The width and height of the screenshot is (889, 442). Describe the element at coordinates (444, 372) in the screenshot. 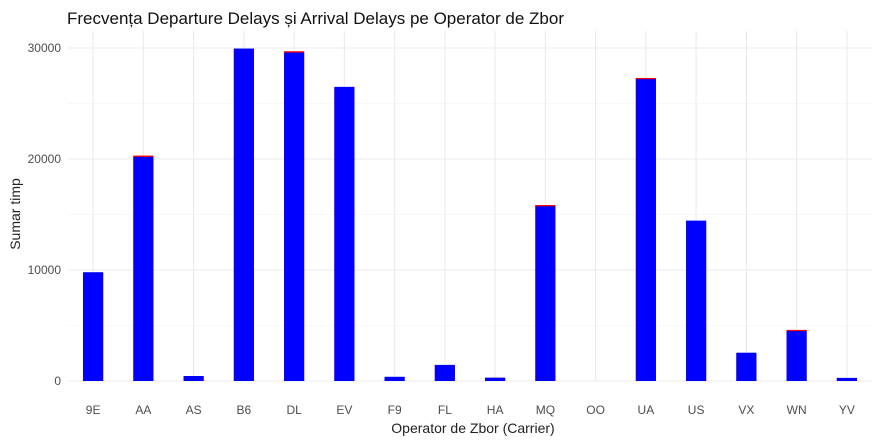

I see `bar-blue-FL` at that location.